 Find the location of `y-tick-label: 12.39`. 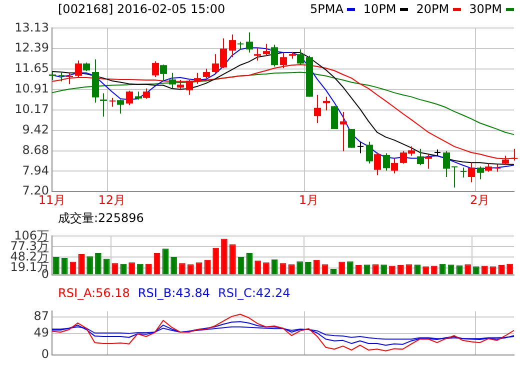

y-tick-label: 12.39 is located at coordinates (31, 47).